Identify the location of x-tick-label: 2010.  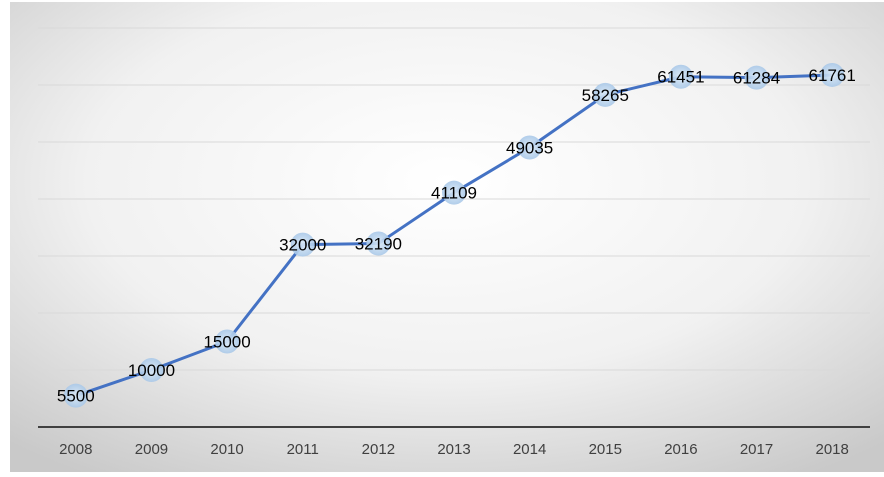
(226, 449).